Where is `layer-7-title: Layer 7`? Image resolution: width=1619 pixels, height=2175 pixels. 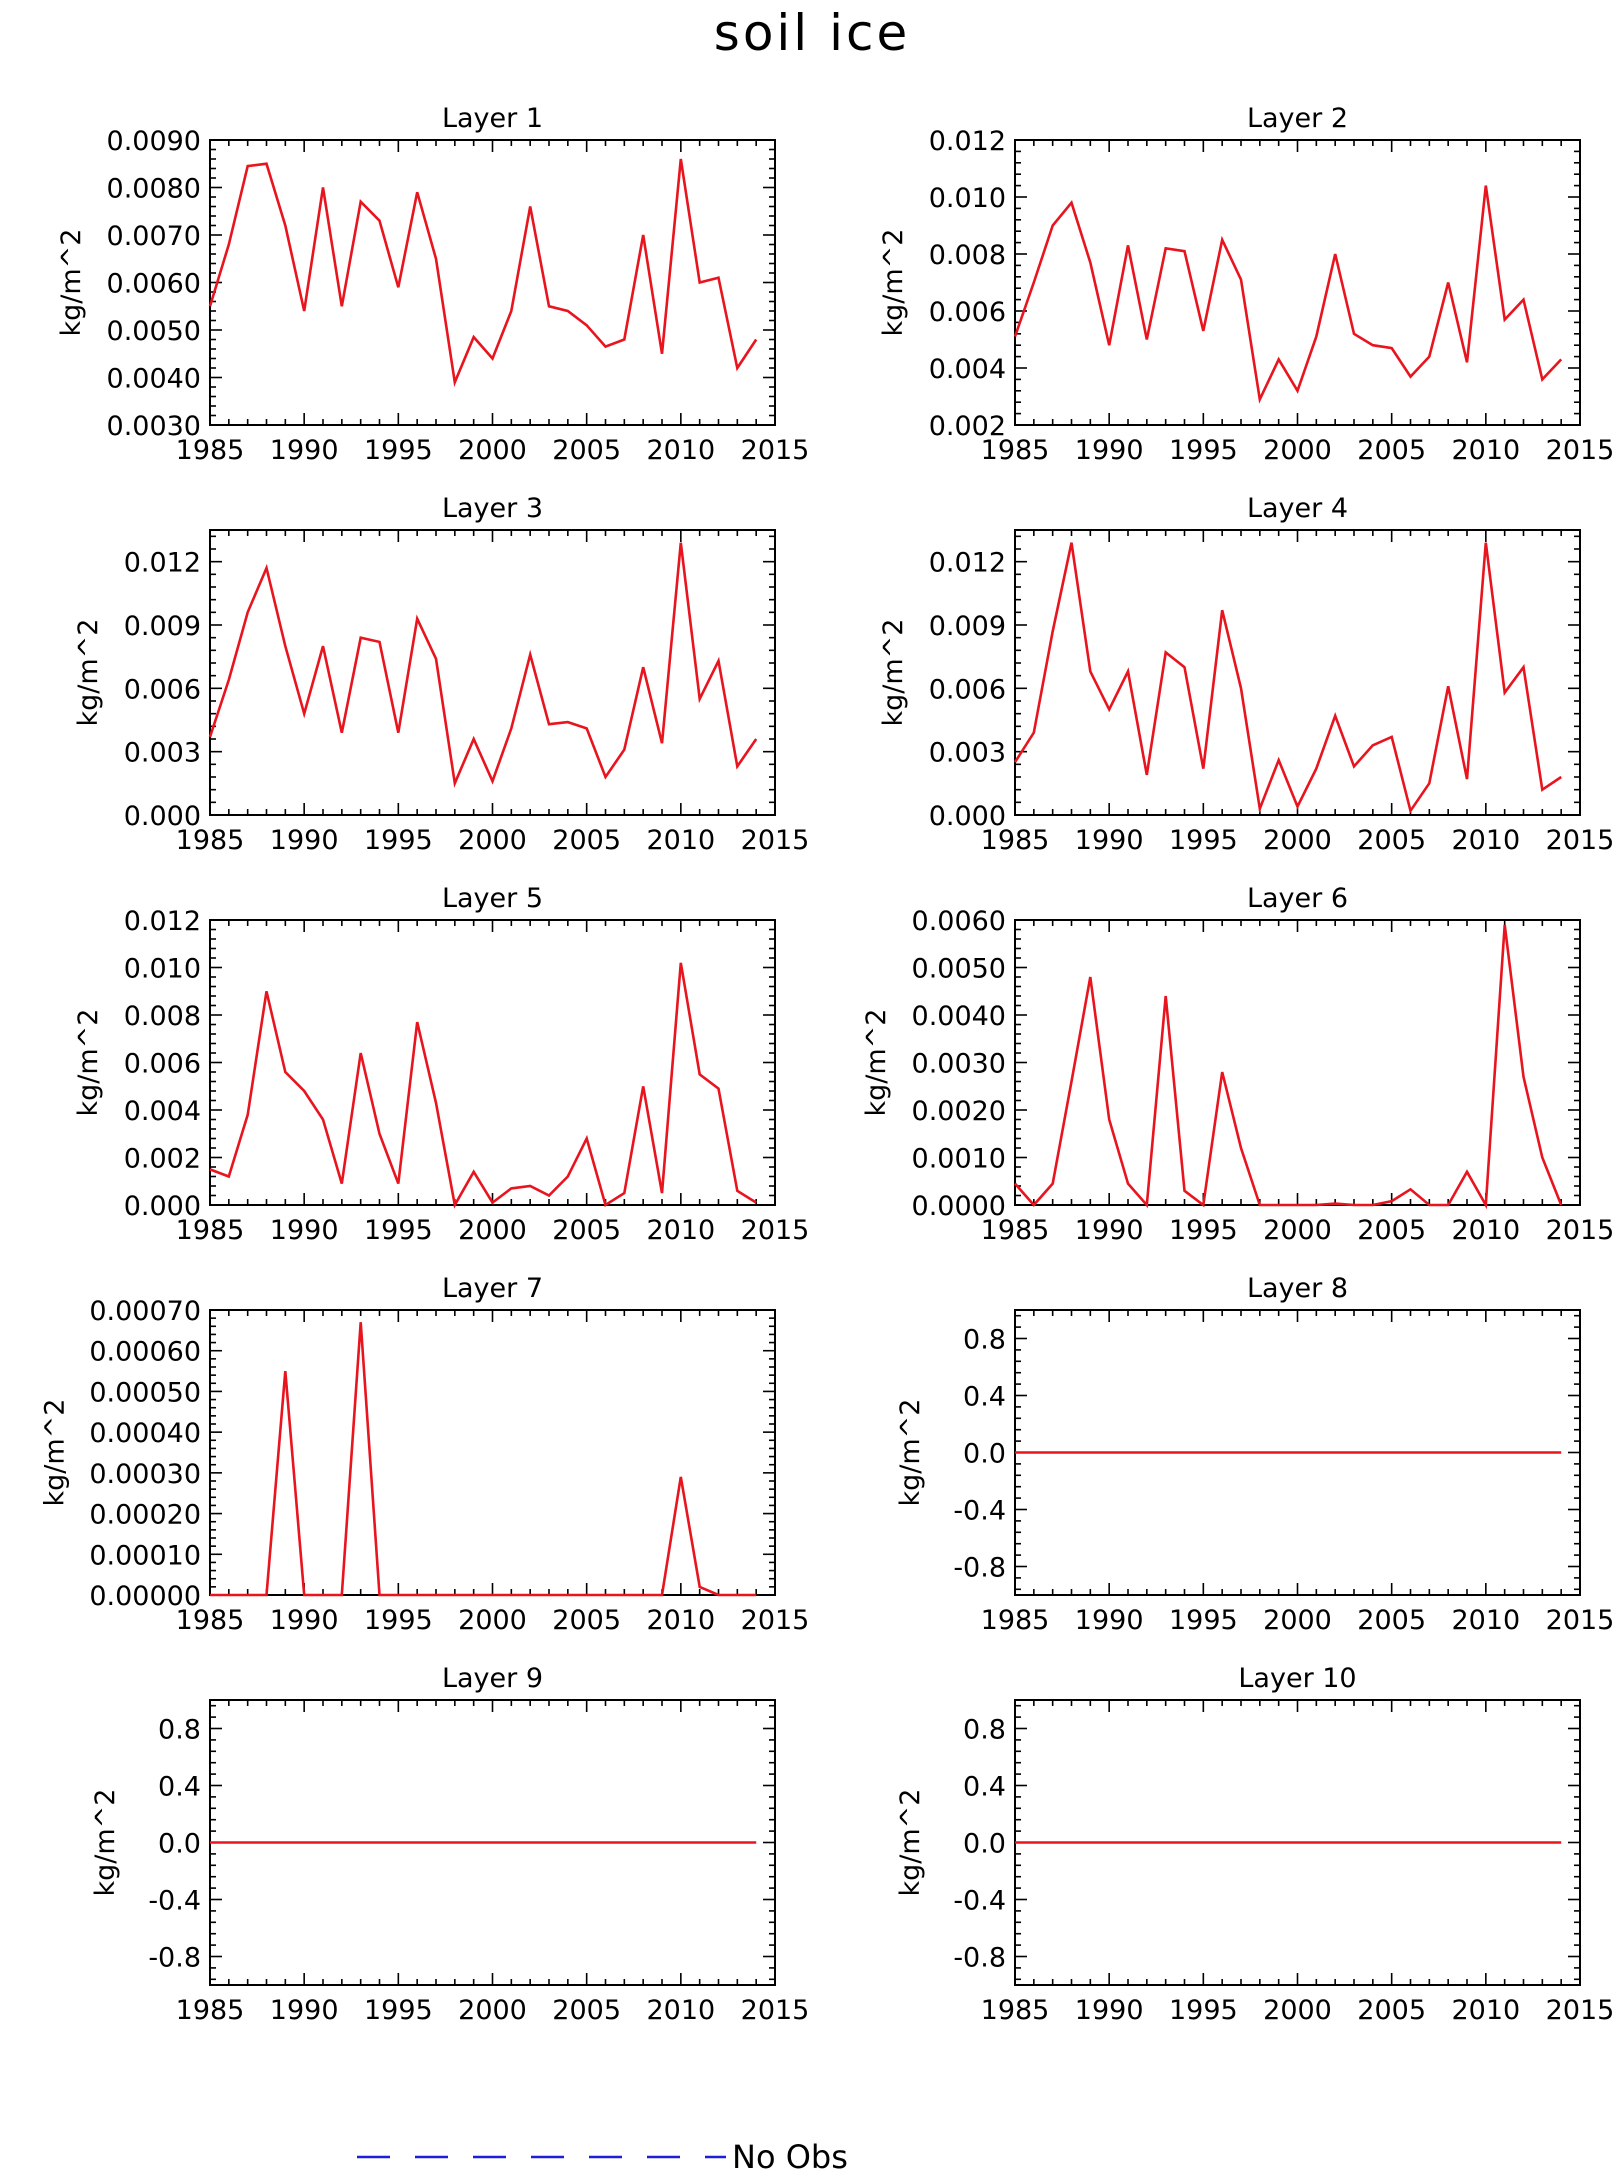
layer-7-title: Layer 7 is located at coordinates (492, 1288).